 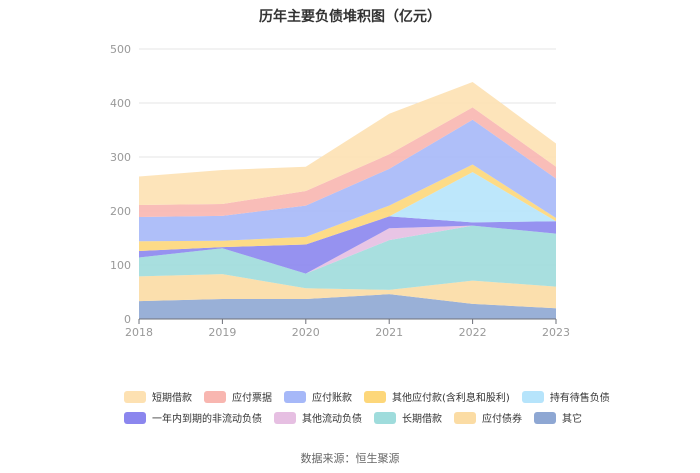 What do you see at coordinates (120, 211) in the screenshot?
I see `y-tick-label: 200` at bounding box center [120, 211].